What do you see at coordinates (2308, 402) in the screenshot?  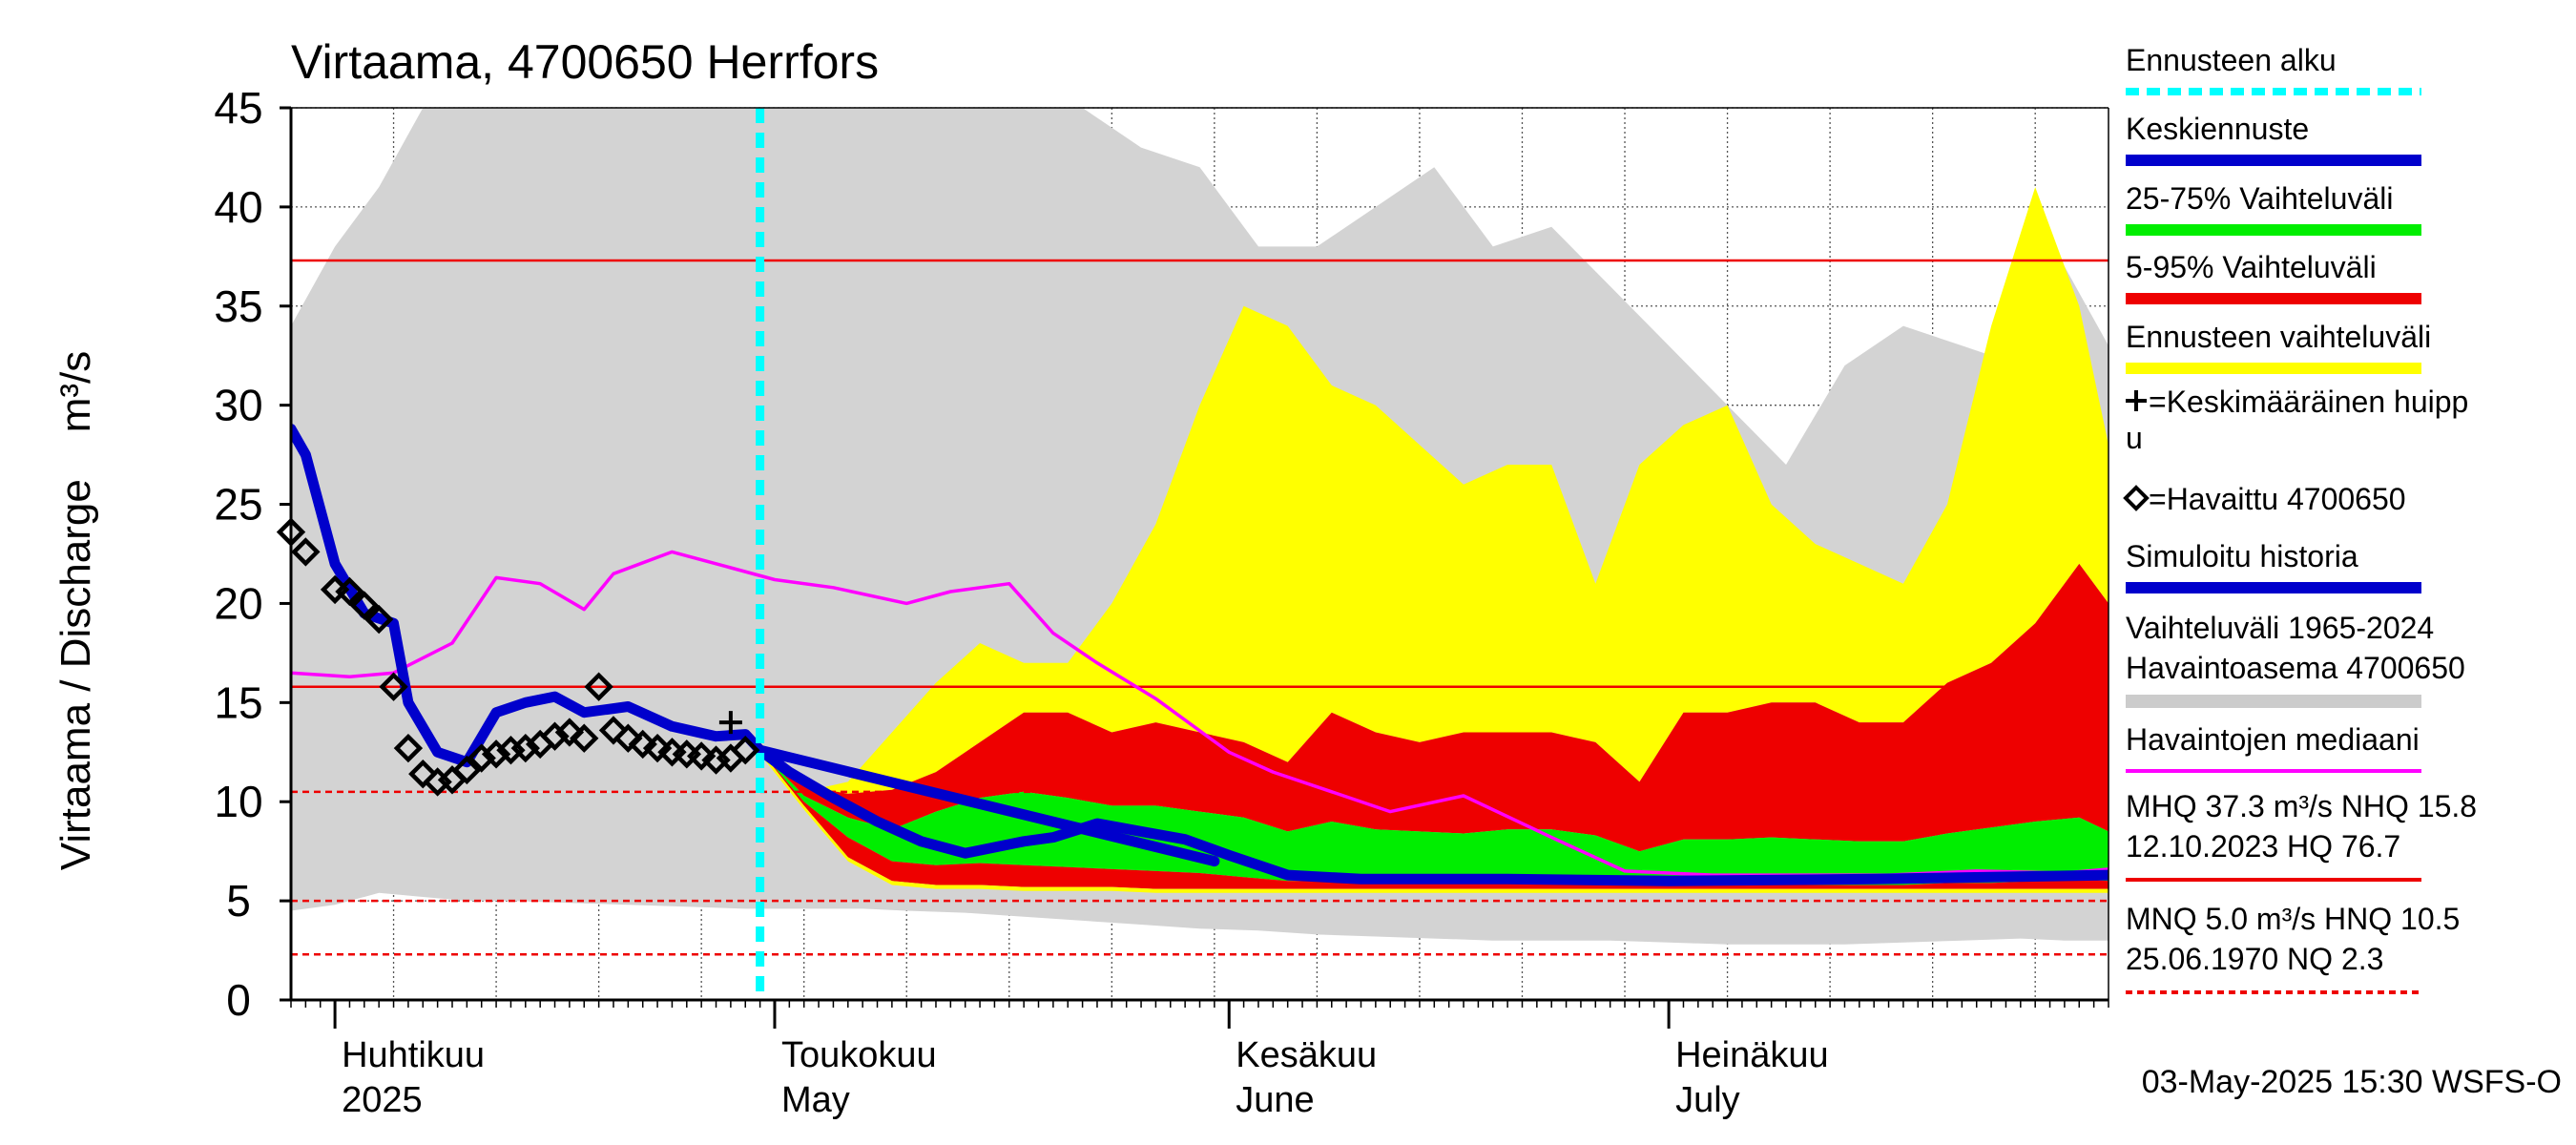 I see `legend-label: =Keskimääräinen huipp` at bounding box center [2308, 402].